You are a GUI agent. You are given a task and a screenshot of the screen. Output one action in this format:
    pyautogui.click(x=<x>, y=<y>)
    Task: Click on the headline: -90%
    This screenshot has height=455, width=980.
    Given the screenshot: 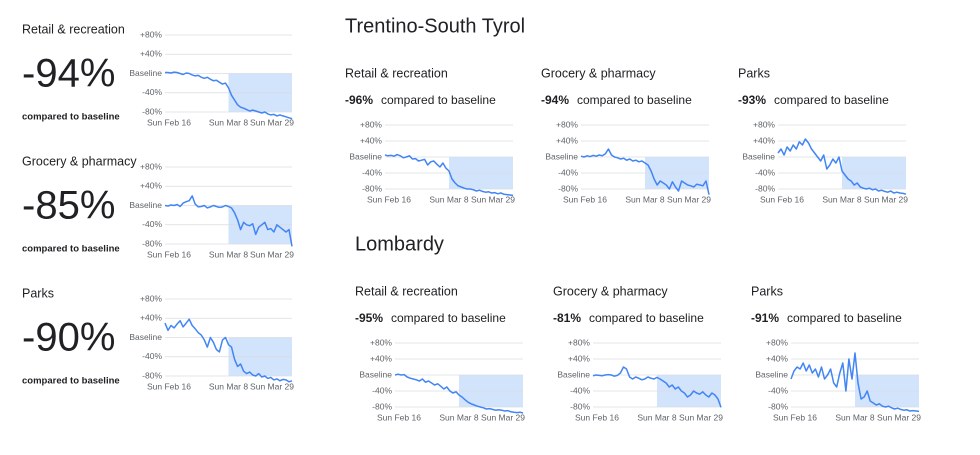 What is the action you would take?
    pyautogui.click(x=68, y=338)
    